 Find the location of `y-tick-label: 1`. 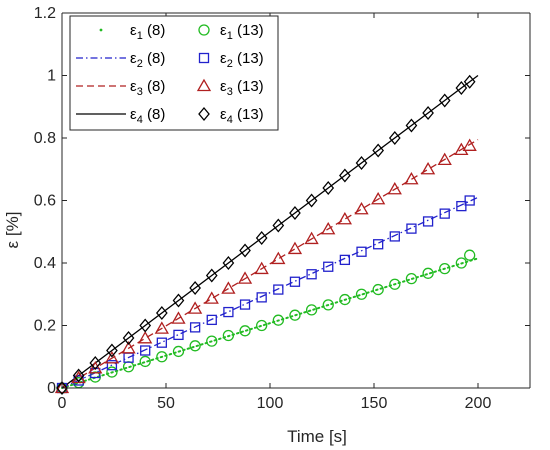

y-tick-label: 1 is located at coordinates (51, 76).